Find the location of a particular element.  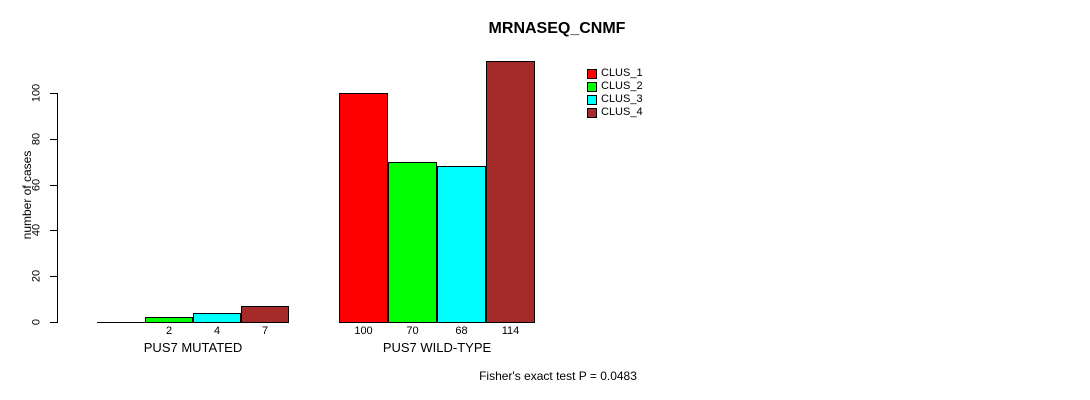

bar-clus_1-zero is located at coordinates (121, 322).